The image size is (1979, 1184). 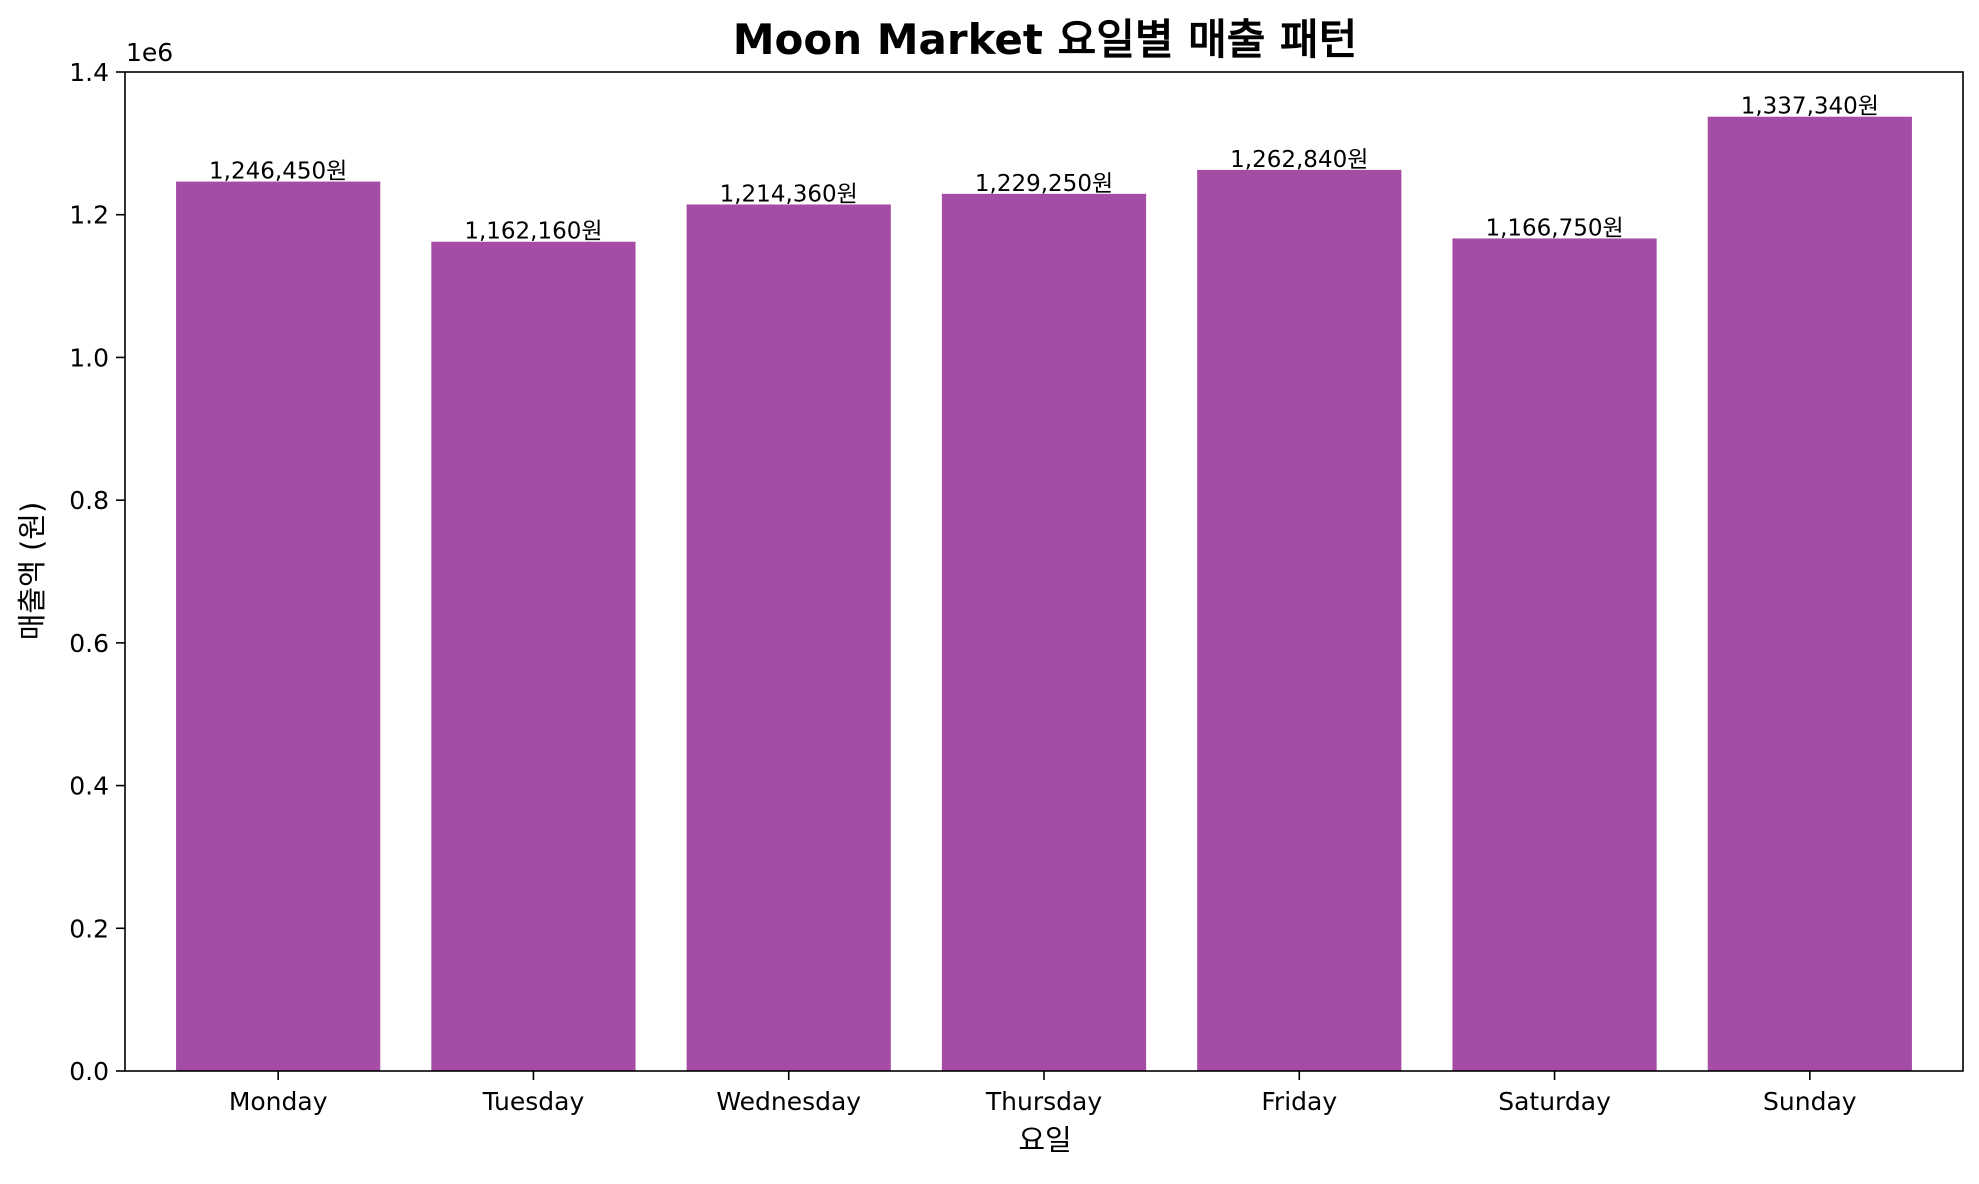 I want to click on bar-tuesday, so click(x=533, y=656).